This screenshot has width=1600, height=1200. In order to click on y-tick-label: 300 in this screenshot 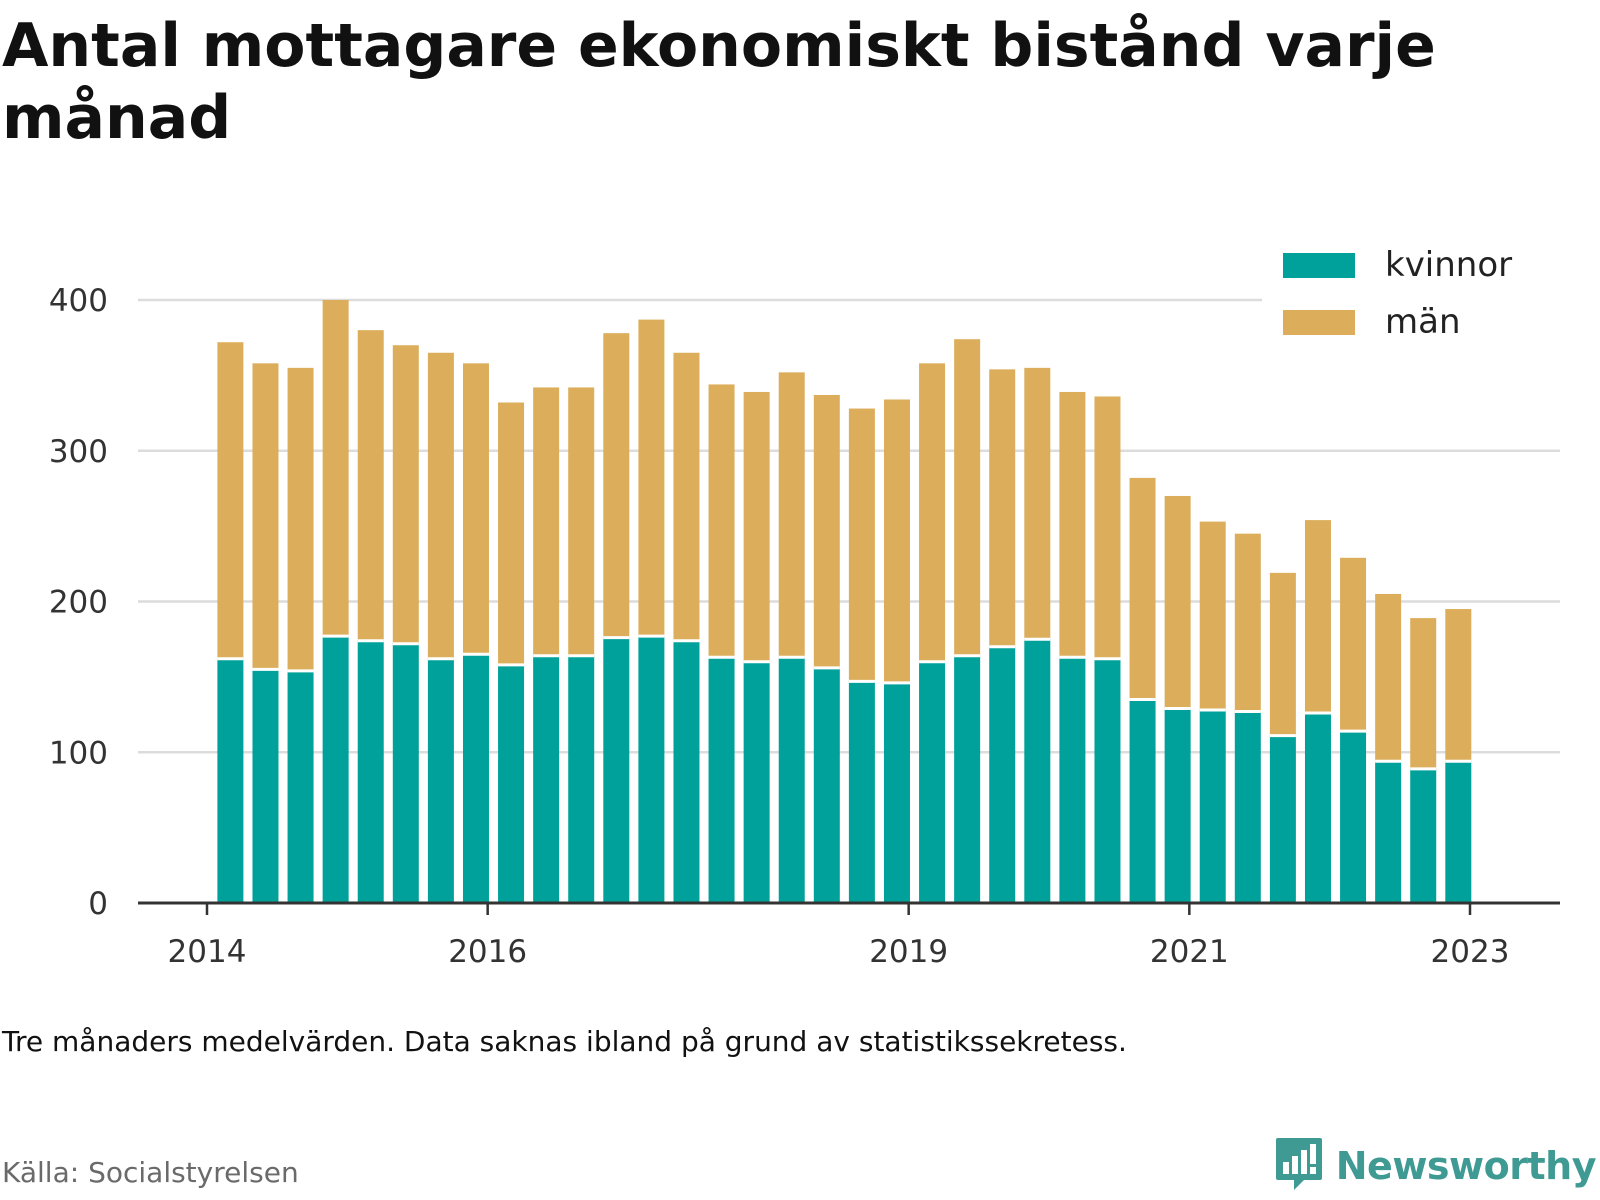, I will do `click(78, 452)`.